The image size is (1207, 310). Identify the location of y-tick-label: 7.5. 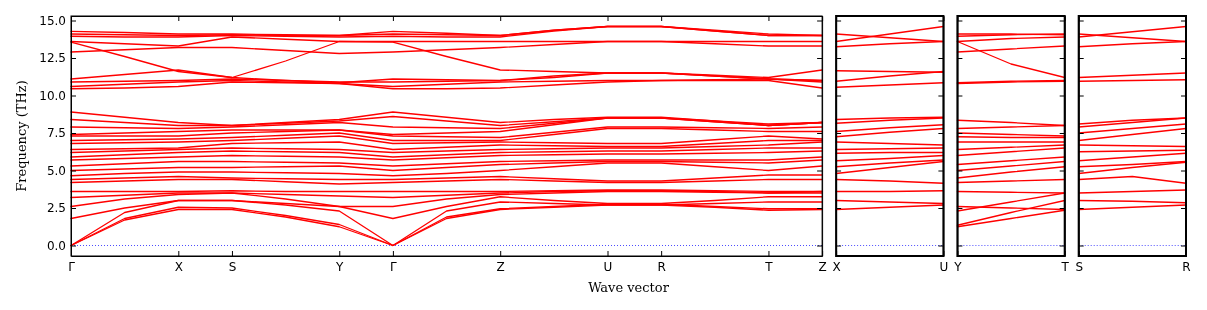
(56, 133).